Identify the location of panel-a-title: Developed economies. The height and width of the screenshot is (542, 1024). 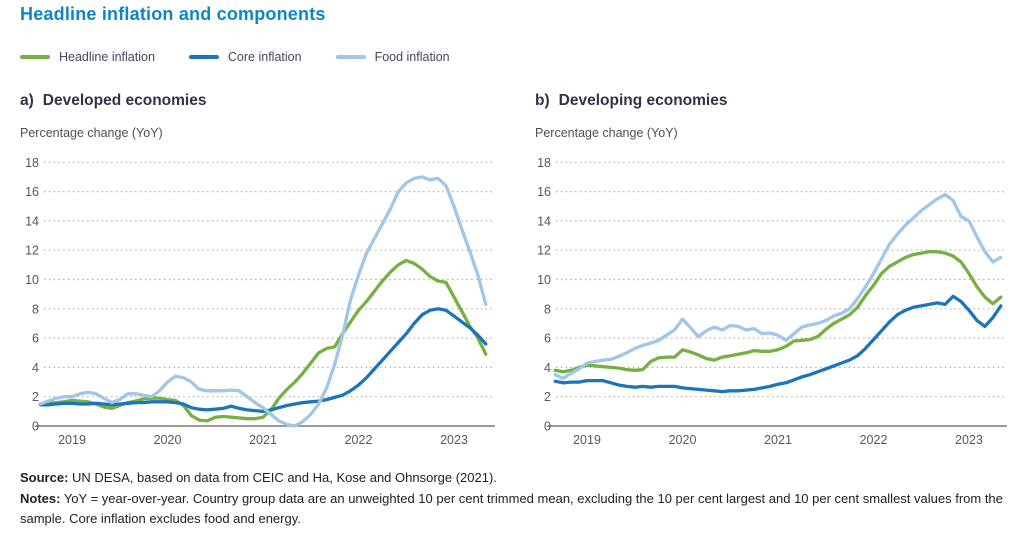
(124, 100).